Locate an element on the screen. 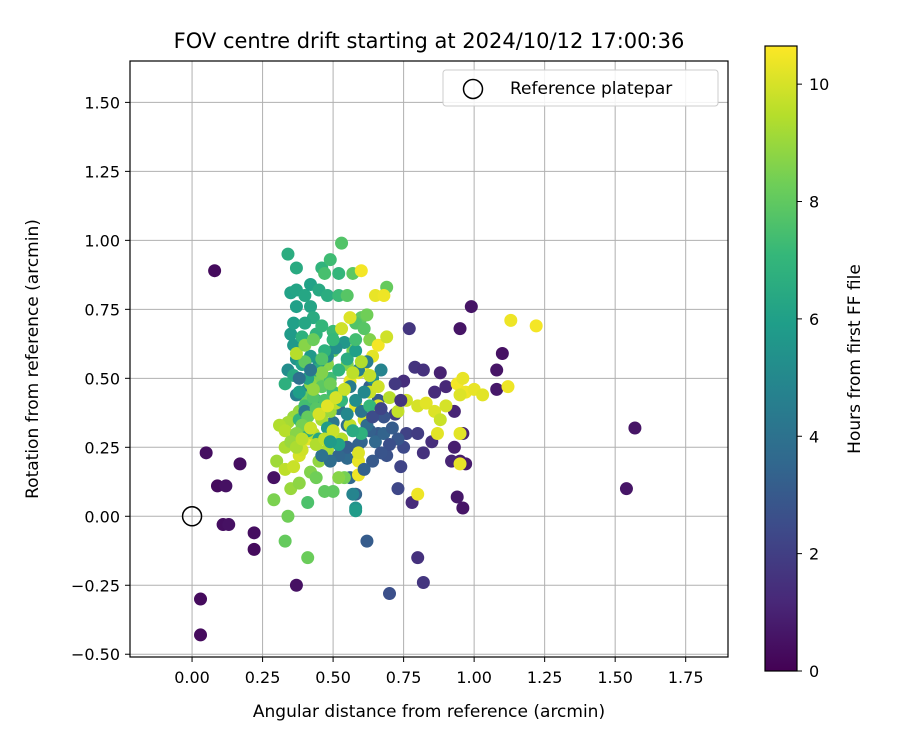 This screenshot has width=900, height=750. y-axis: −0.50 −0.25 0.00 0.25 0.50 0.75 1.00 1.25 1.50 is located at coordinates (100, 378).